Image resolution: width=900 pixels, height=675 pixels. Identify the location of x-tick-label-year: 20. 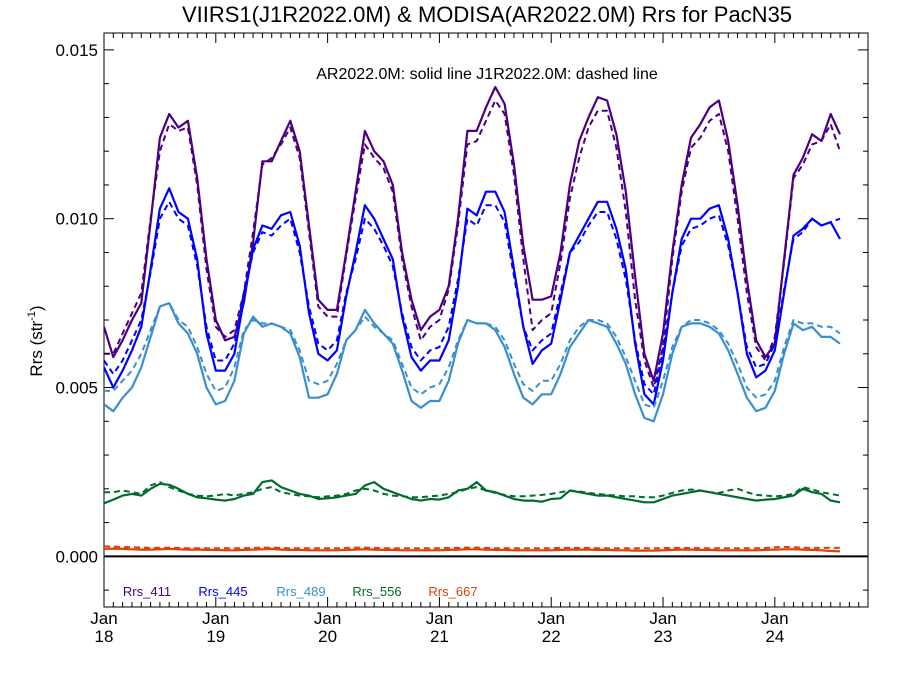
(327, 636).